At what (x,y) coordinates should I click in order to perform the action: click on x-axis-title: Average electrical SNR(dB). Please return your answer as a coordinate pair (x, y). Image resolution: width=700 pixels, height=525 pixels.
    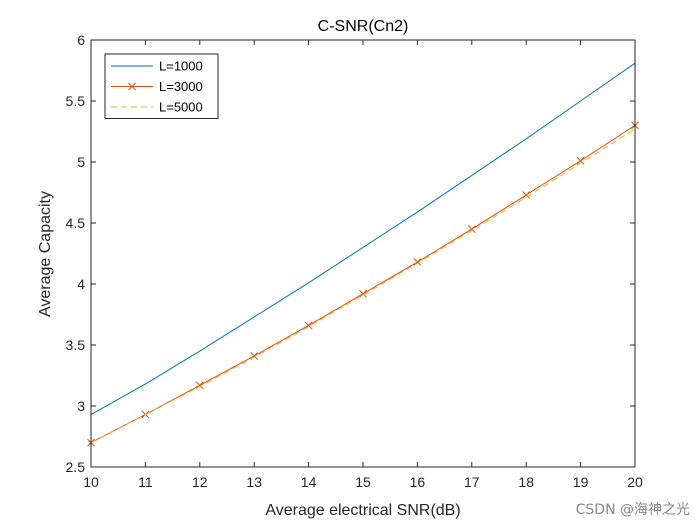
    Looking at the image, I should click on (362, 510).